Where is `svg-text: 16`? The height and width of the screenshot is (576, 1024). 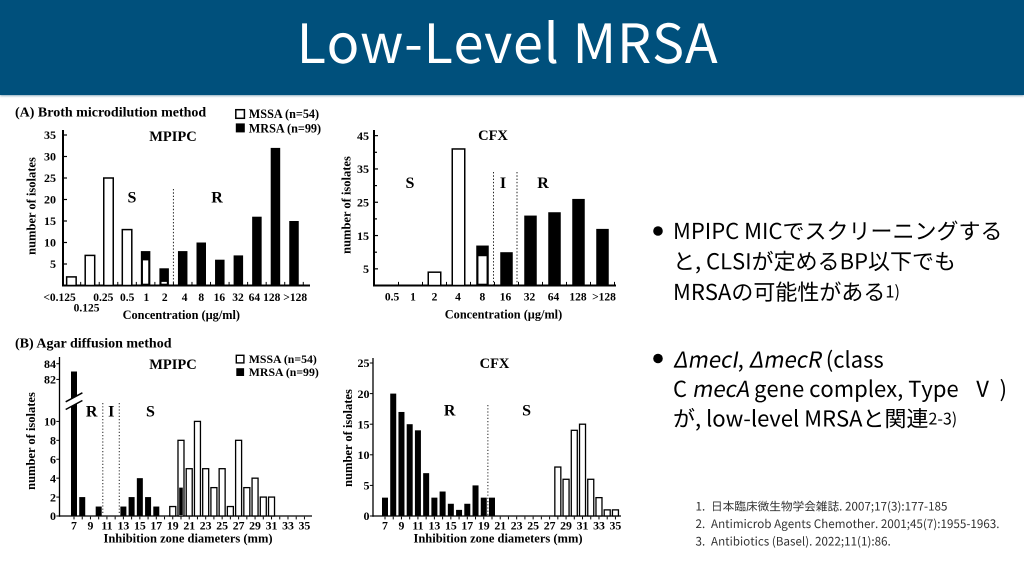
svg-text: 16 is located at coordinates (506, 298).